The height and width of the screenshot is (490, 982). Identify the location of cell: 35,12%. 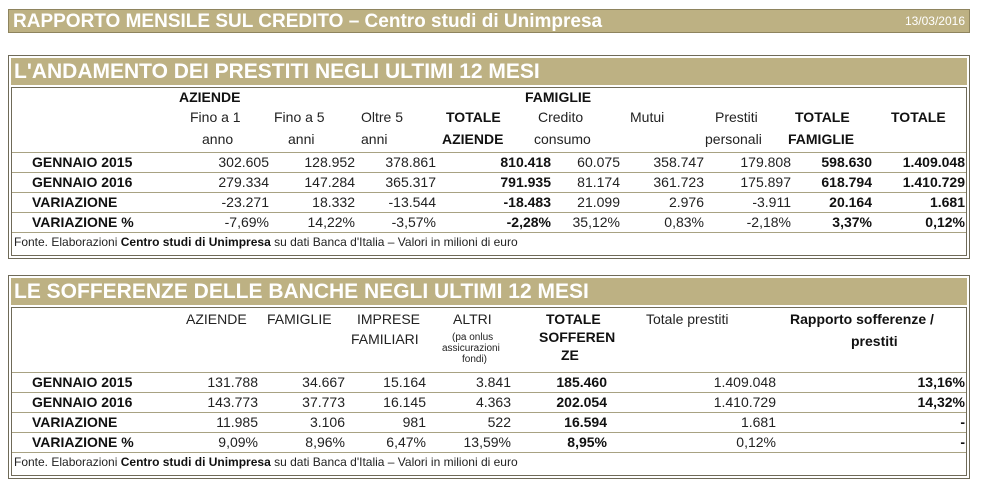
(596, 222).